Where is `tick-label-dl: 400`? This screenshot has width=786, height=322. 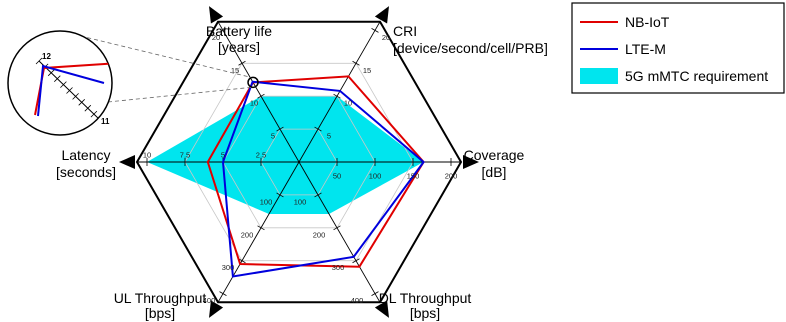 tick-label-dl: 400 is located at coordinates (357, 300).